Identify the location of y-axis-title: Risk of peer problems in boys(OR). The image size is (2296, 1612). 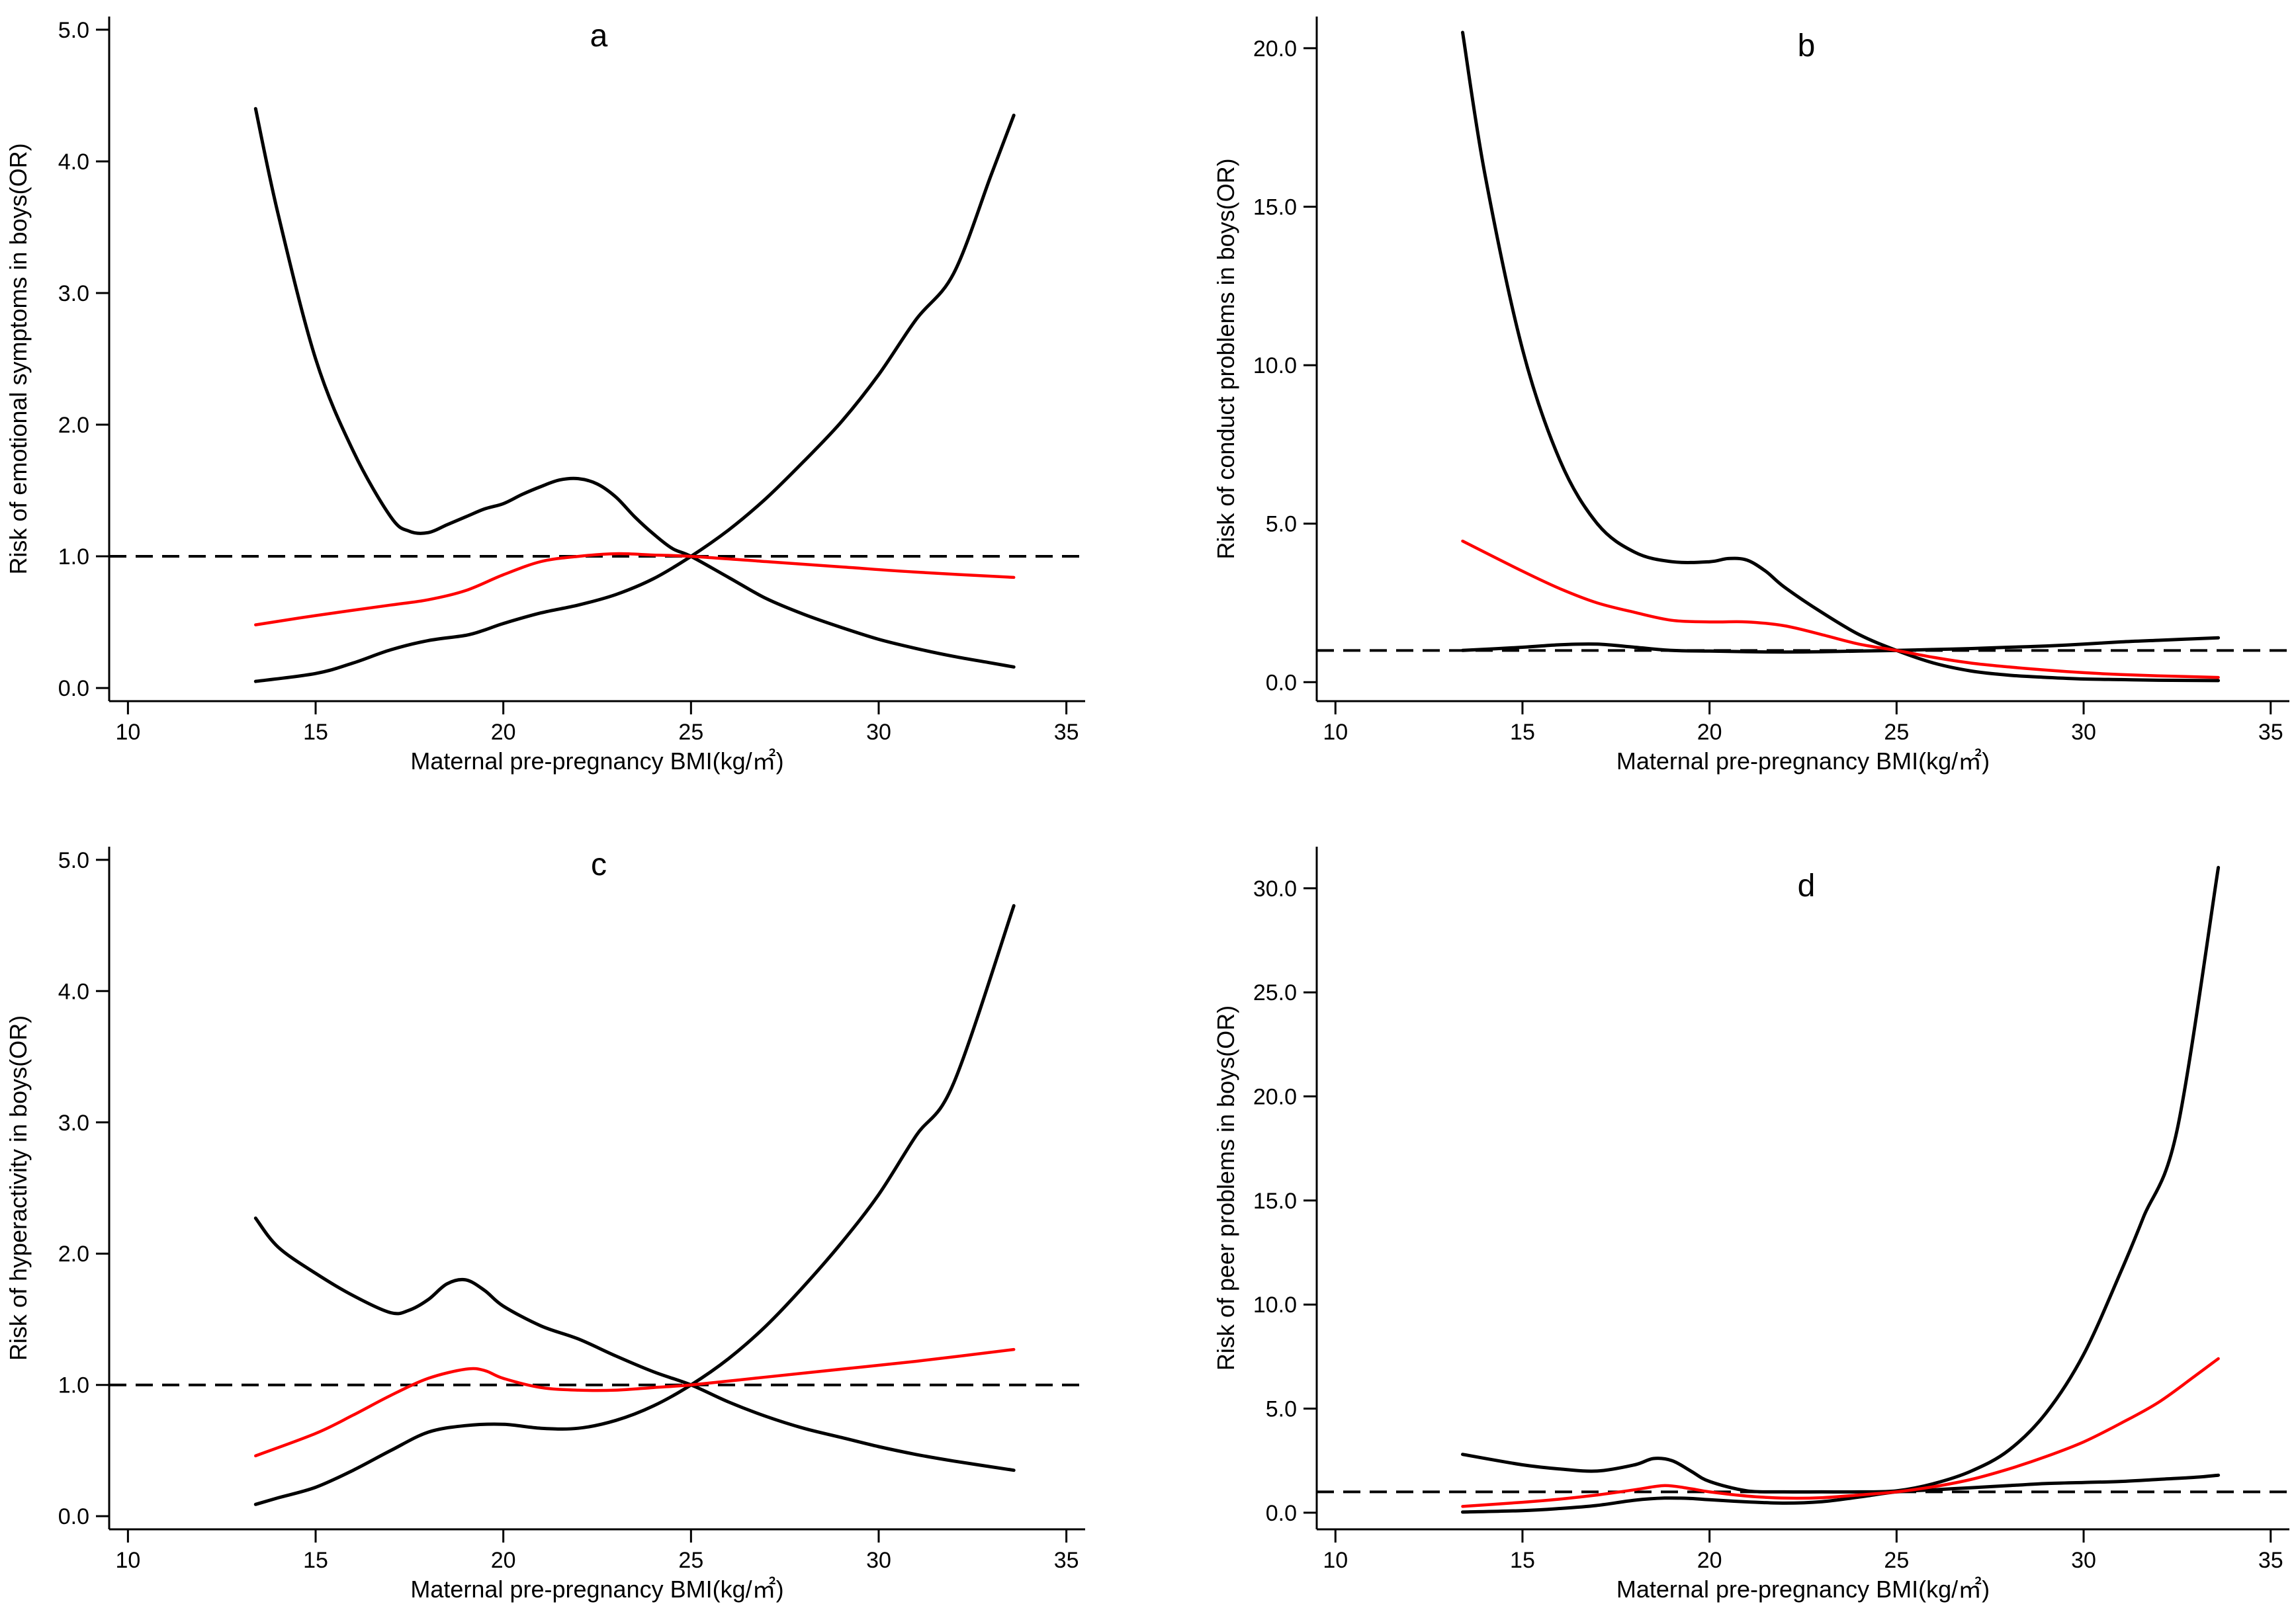
(1225, 1188).